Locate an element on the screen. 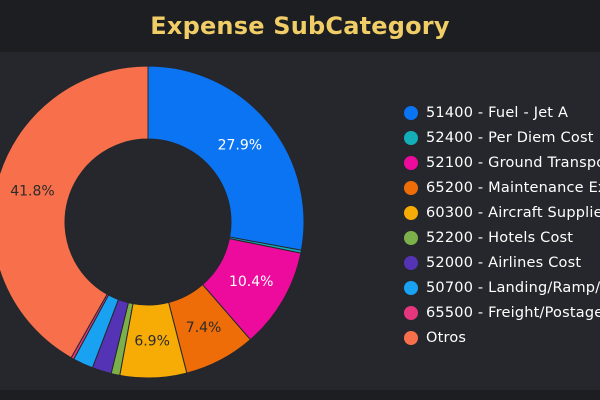 Image resolution: width=600 pixels, height=400 pixels. legend-item-5: 52200 - Hotels Cost is located at coordinates (502, 237).